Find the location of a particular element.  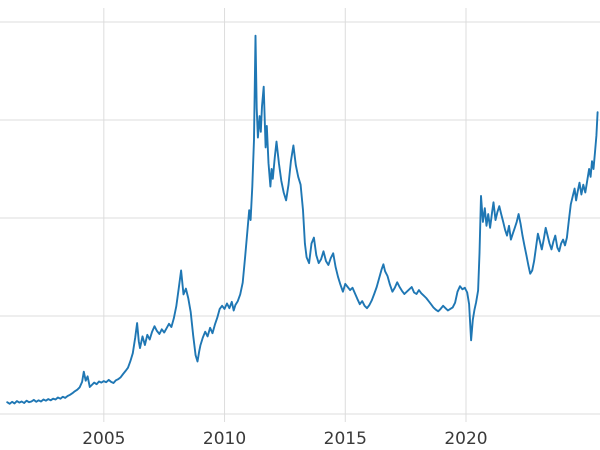

x-tick-label: 2005 is located at coordinates (103, 439).